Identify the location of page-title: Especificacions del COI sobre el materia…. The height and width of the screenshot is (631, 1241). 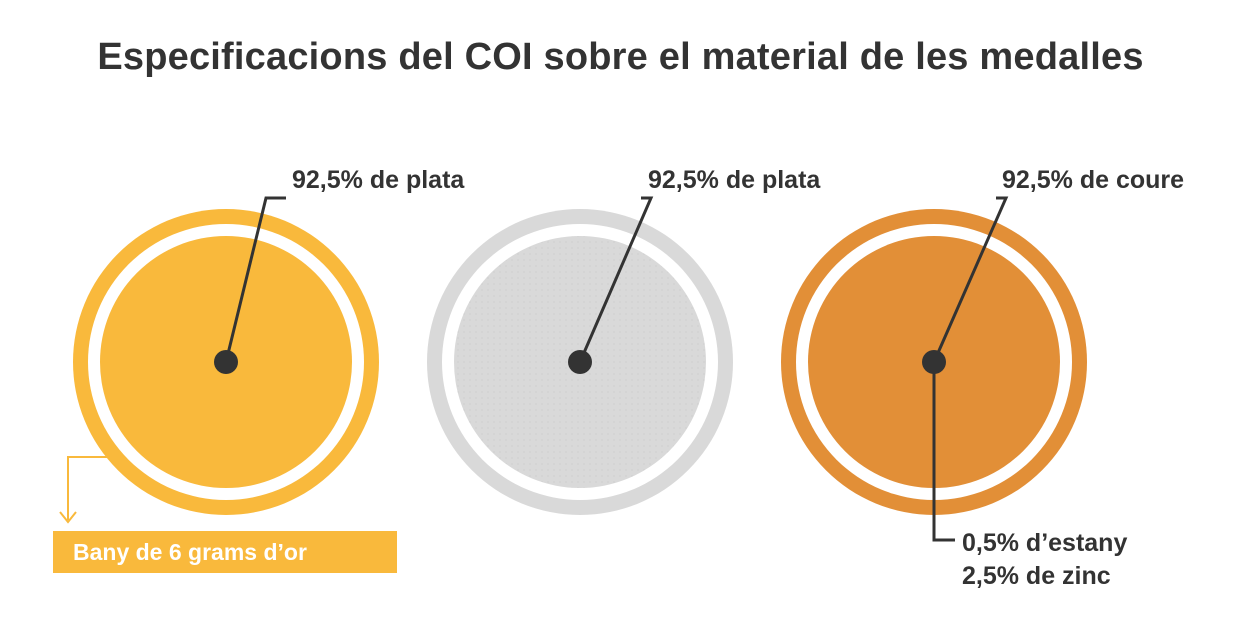
(620, 57).